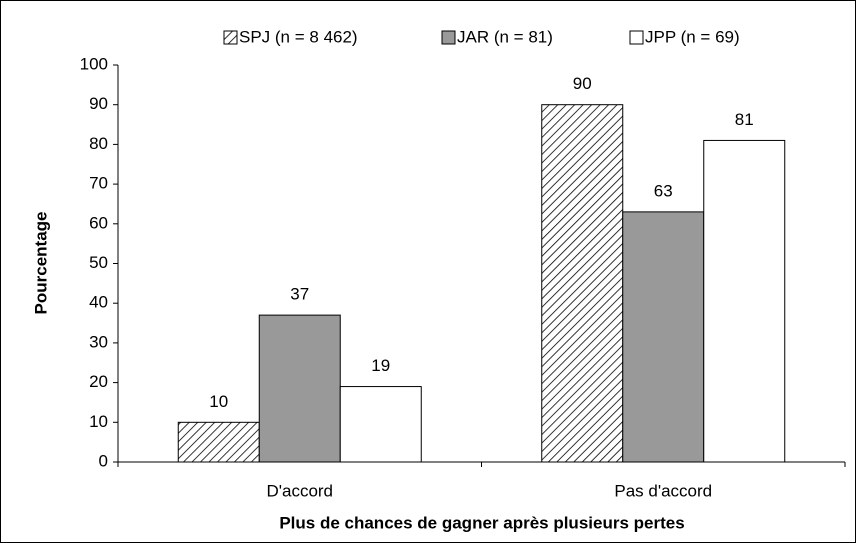 Image resolution: width=856 pixels, height=543 pixels. Describe the element at coordinates (298, 36) in the screenshot. I see `legend-label: SPJ (n = 8 462)` at that location.